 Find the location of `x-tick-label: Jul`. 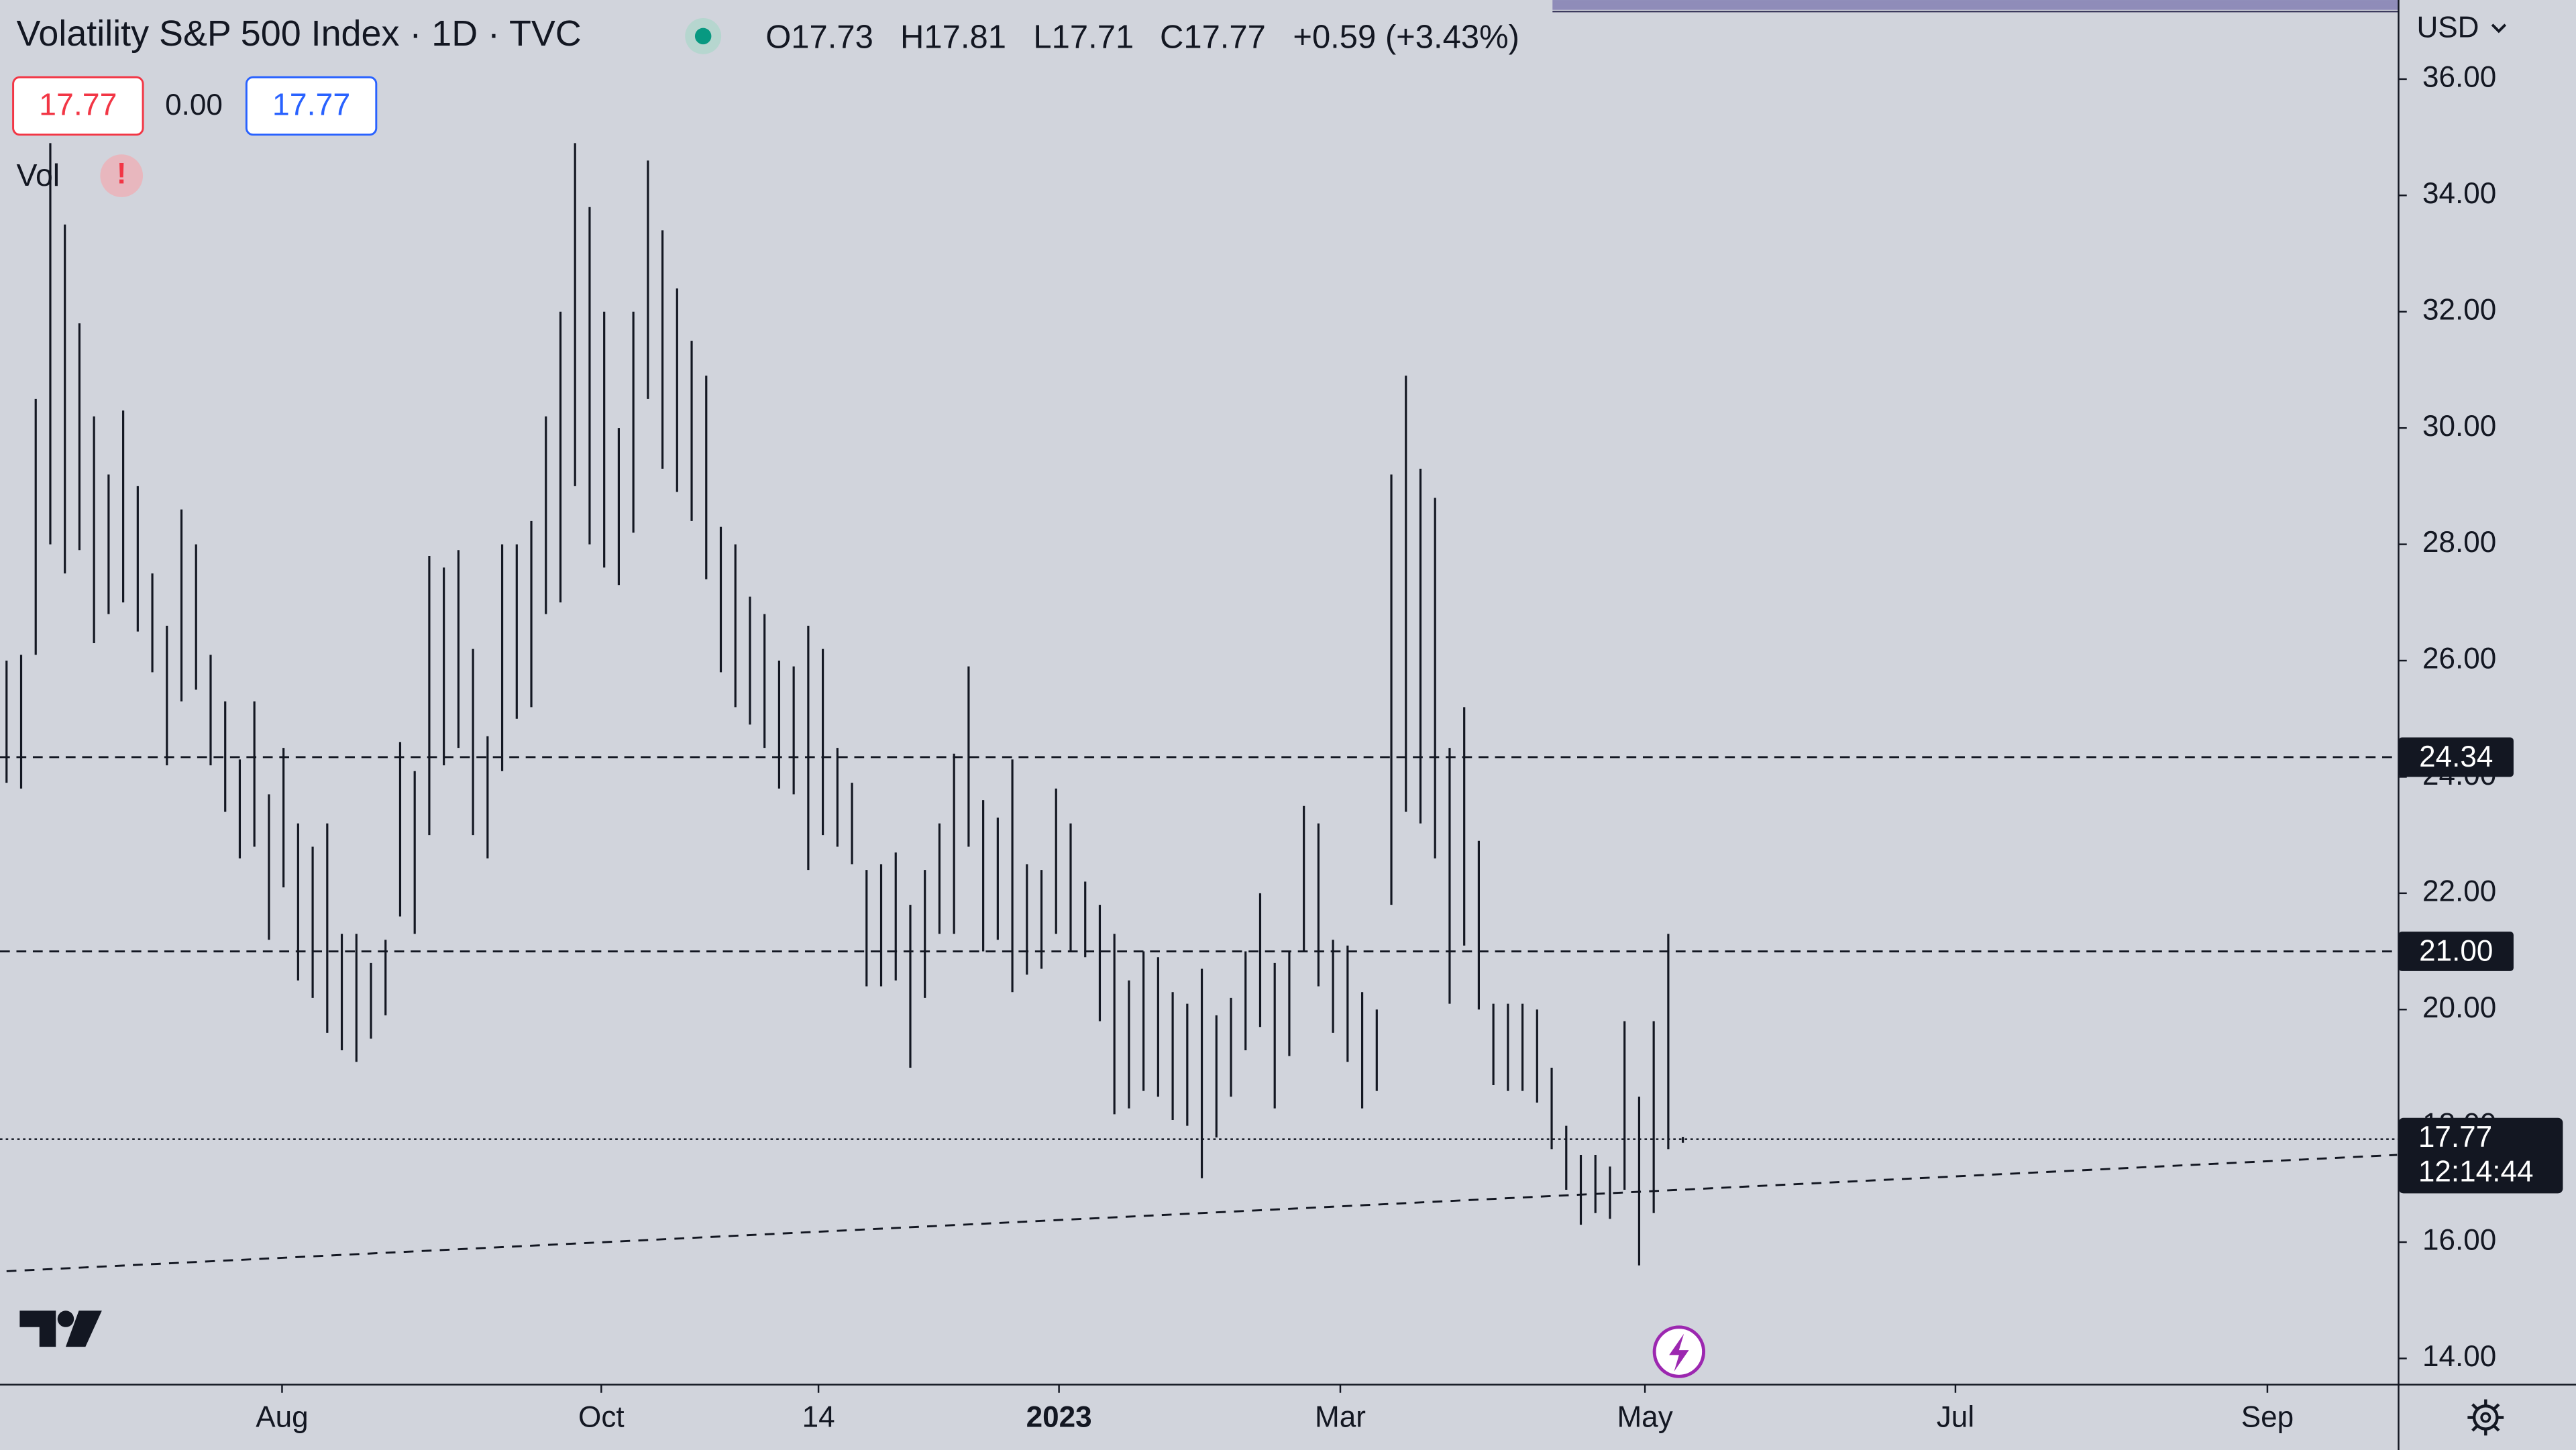

x-tick-label: Jul is located at coordinates (1955, 1417).